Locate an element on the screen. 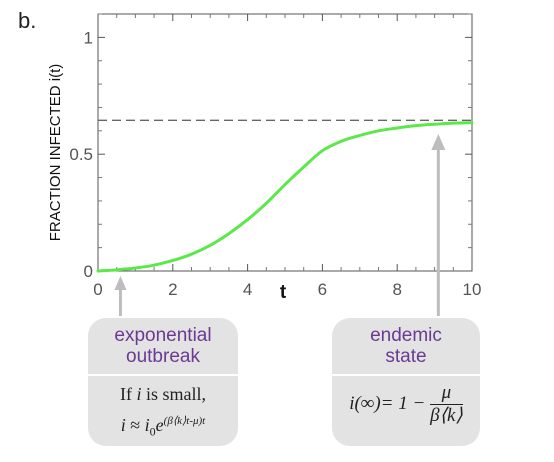 Image resolution: width=554 pixels, height=462 pixels. fraction-numerator: μ is located at coordinates (446, 393).